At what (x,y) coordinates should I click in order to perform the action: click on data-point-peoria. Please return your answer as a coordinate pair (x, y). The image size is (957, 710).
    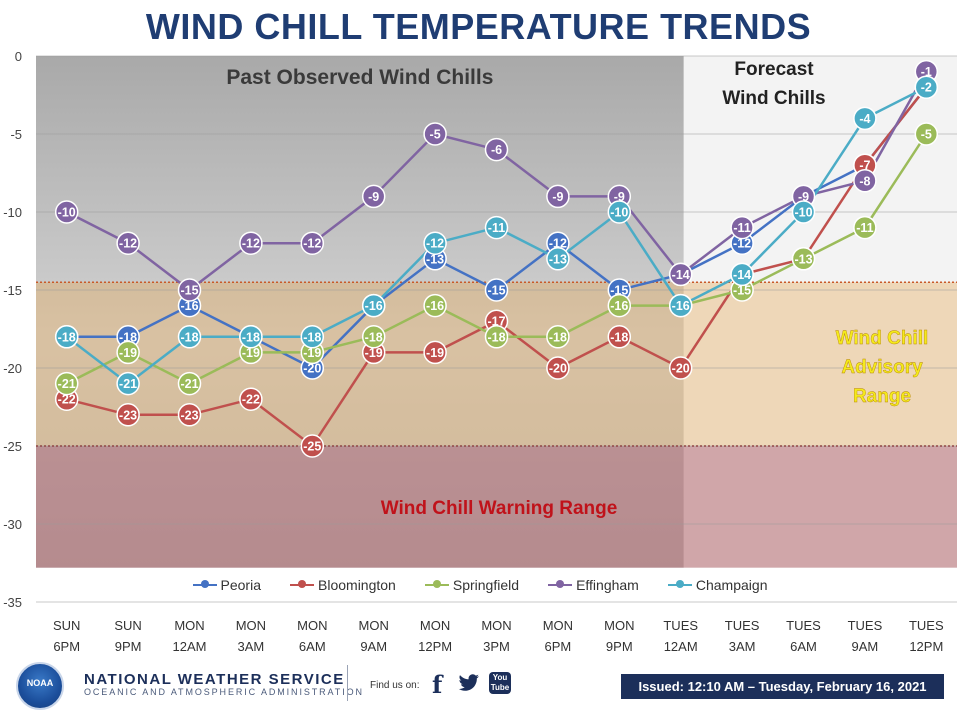
    Looking at the image, I should click on (496, 290).